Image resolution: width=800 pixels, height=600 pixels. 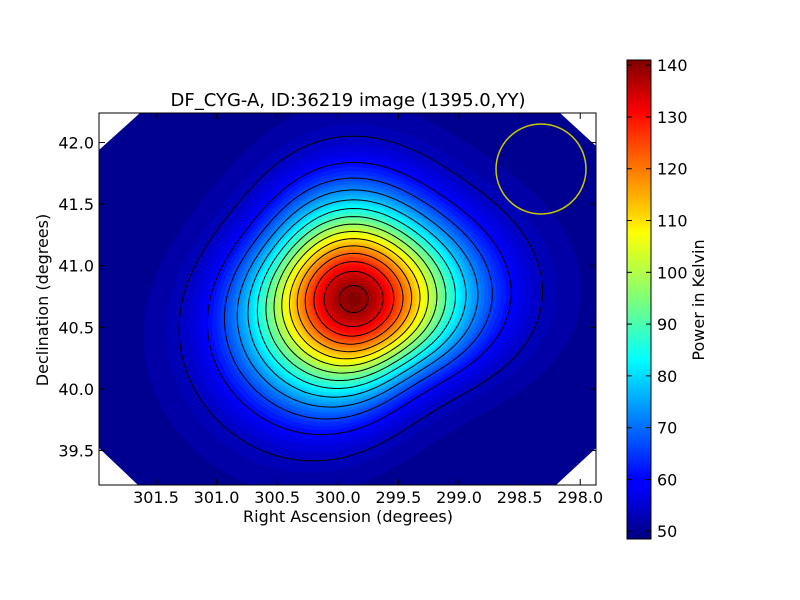 I want to click on colorbar-tick-label: 60, so click(x=667, y=479).